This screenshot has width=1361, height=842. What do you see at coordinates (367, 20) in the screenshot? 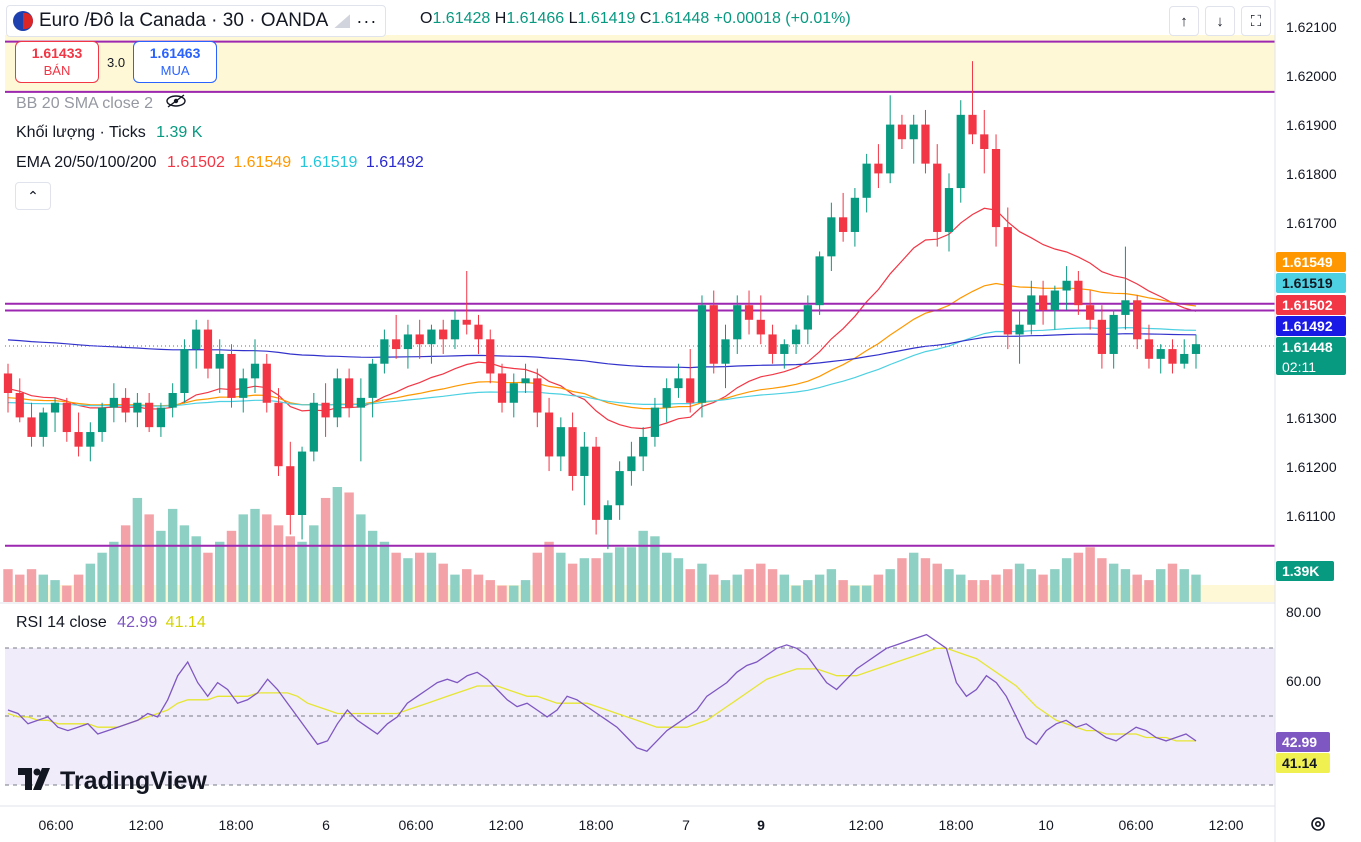
I see `more-options-icon: ···` at bounding box center [367, 20].